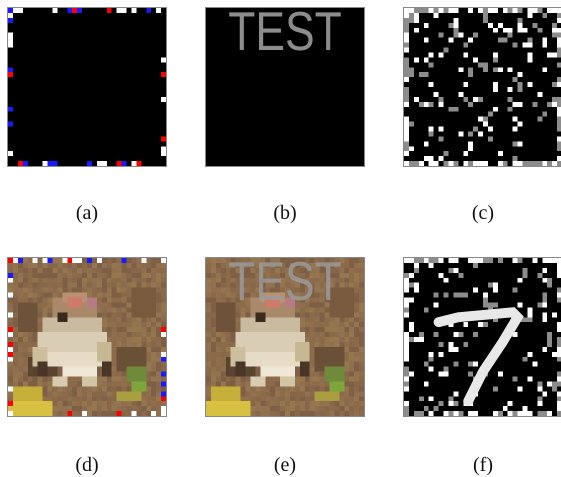  I want to click on panel-b-text-trigger: TEST, so click(285, 87).